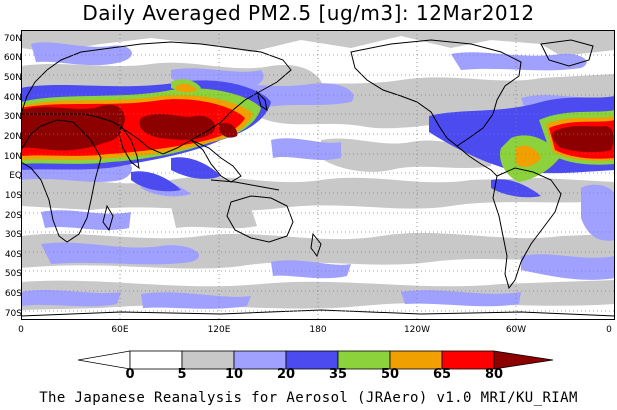 The width and height of the screenshot is (617, 410). I want to click on lon-label: 120E, so click(219, 330).